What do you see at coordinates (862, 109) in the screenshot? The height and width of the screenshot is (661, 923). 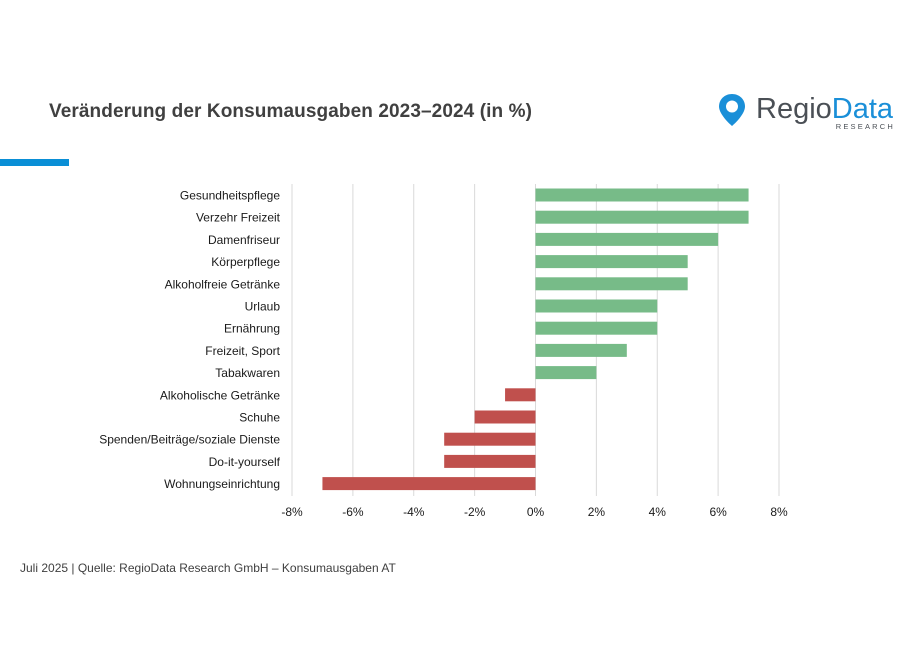 I see `logo-word-data: Data` at bounding box center [862, 109].